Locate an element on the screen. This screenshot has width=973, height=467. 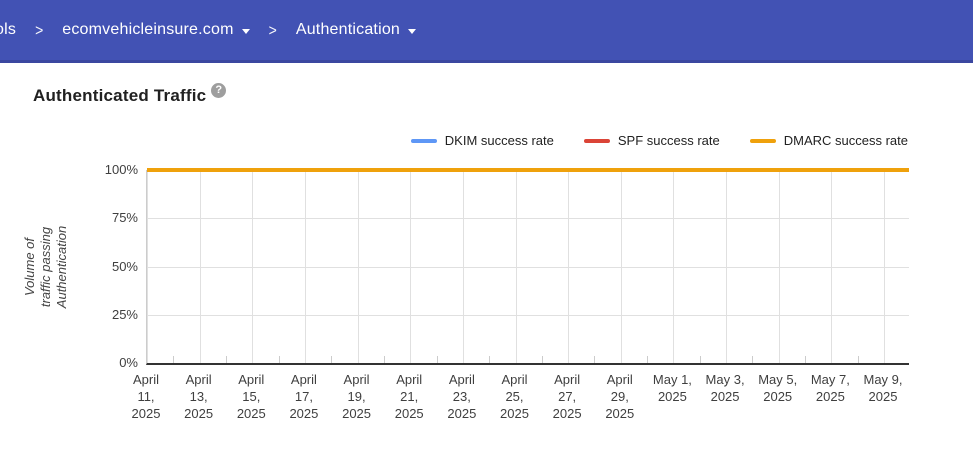
x-tick-label: April 29, 2025 is located at coordinates (620, 396).